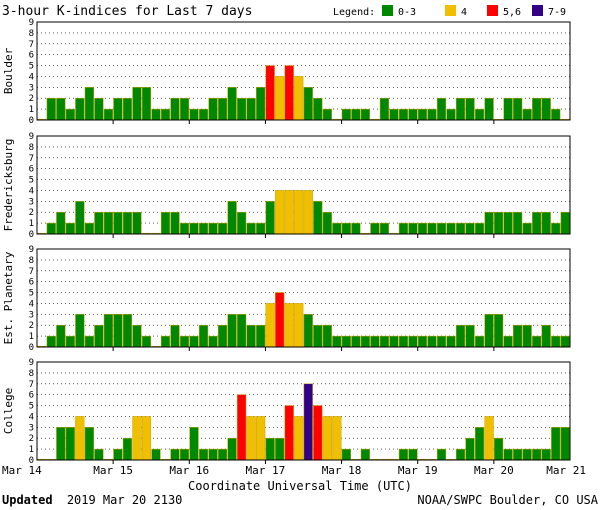 The width and height of the screenshot is (600, 510). Describe the element at coordinates (113, 470) in the screenshot. I see `x-tick-label: Mar 15` at that location.